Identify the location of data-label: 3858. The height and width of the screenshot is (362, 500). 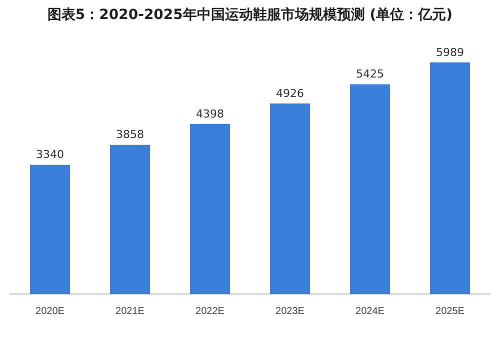
(130, 135).